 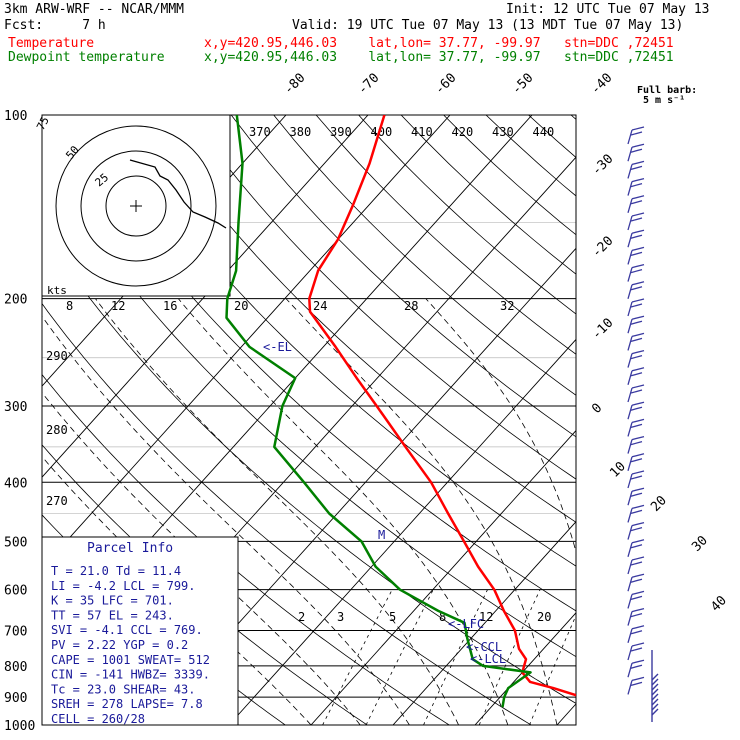 What do you see at coordinates (719, 604) in the screenshot?
I see `isotherm-tick-label: 40` at bounding box center [719, 604].